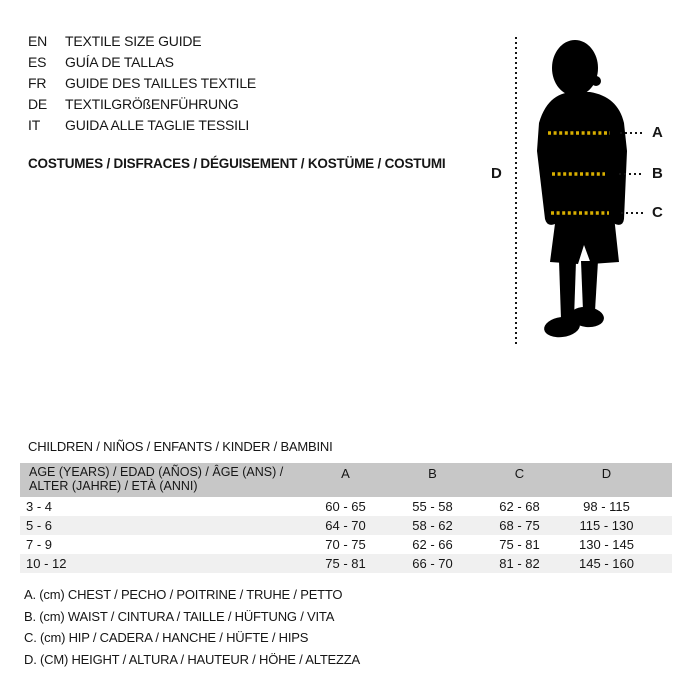 The width and height of the screenshot is (700, 700). I want to click on range-cell-a: 70 - 75, so click(345, 544).